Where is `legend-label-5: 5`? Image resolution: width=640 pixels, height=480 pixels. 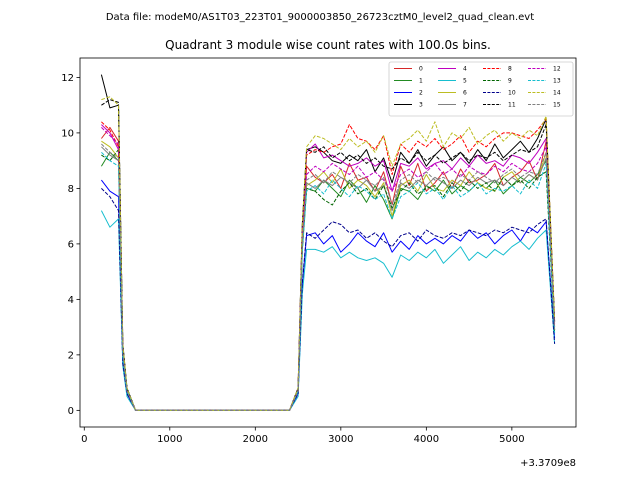
legend-label-5: 5 is located at coordinates (465, 81).